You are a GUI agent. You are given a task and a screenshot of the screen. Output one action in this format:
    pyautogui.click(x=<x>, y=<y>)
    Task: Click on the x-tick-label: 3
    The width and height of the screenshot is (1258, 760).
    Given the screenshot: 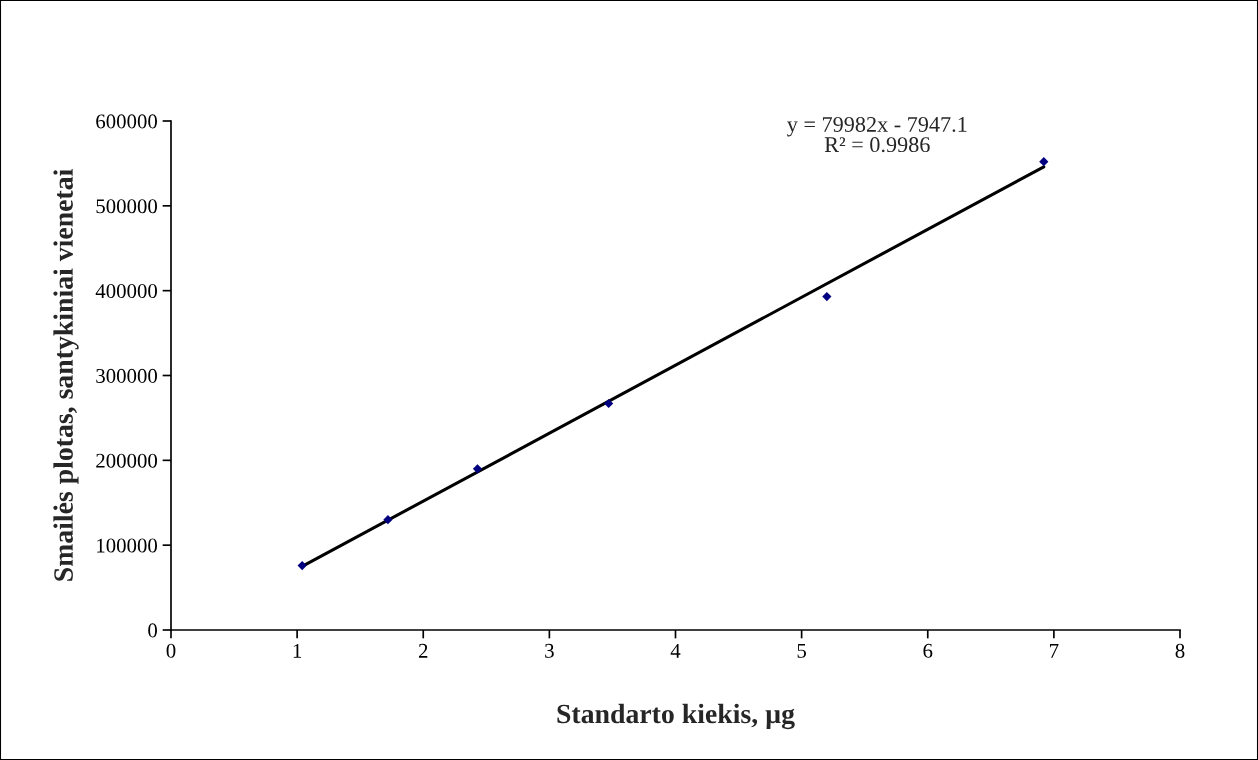 What is the action you would take?
    pyautogui.click(x=549, y=650)
    